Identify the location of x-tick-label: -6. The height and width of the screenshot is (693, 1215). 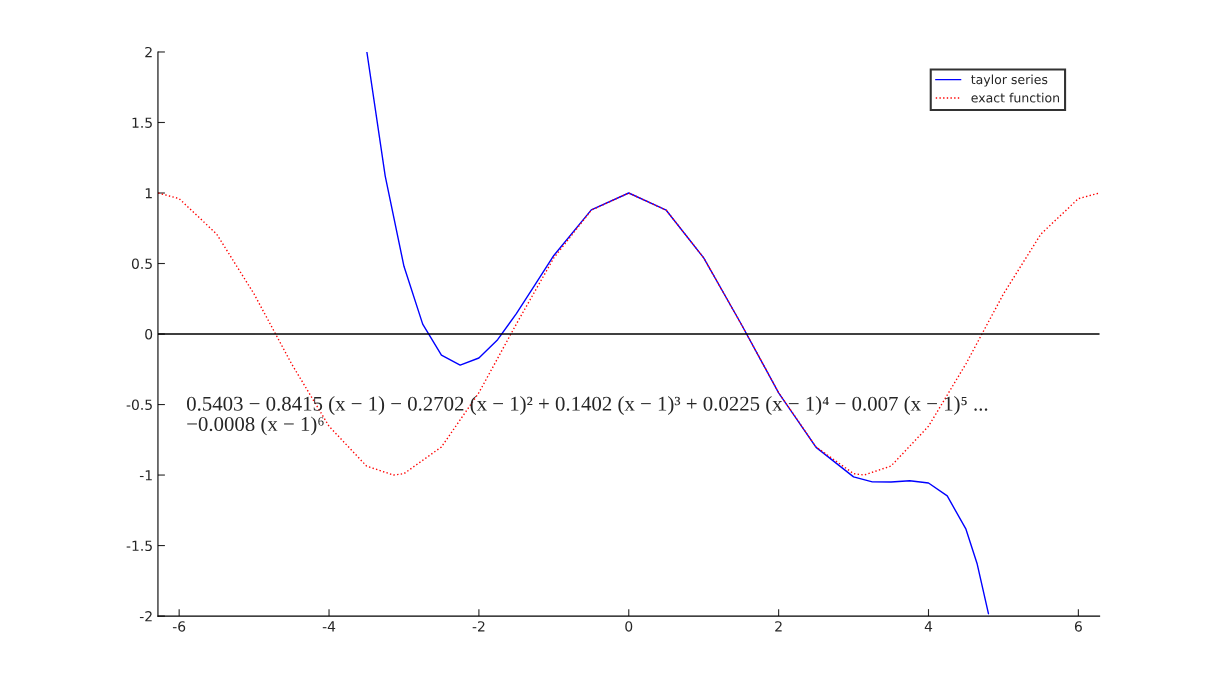
(179, 626).